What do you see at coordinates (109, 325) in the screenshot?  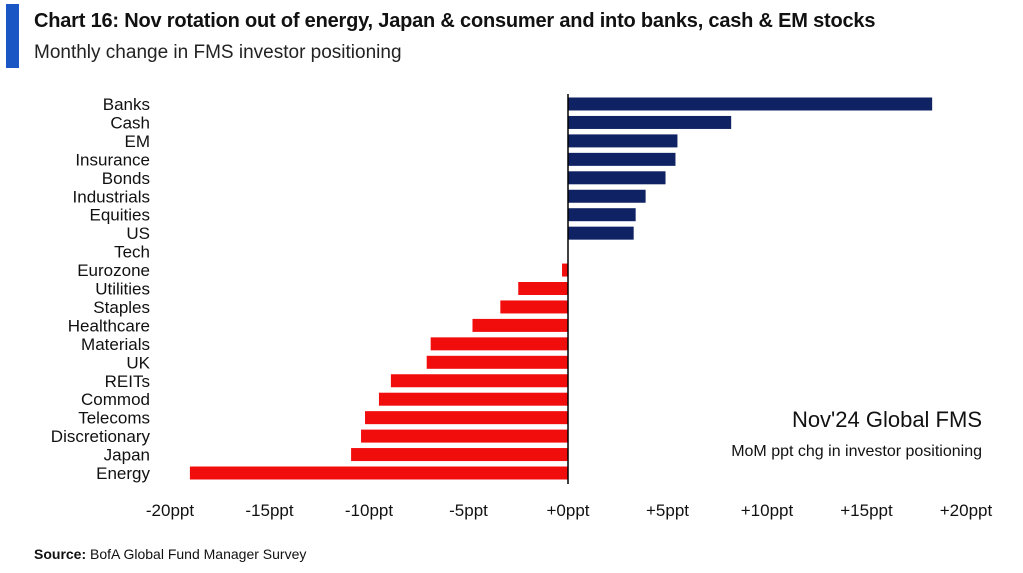 I see `category-label: Healthcare` at bounding box center [109, 325].